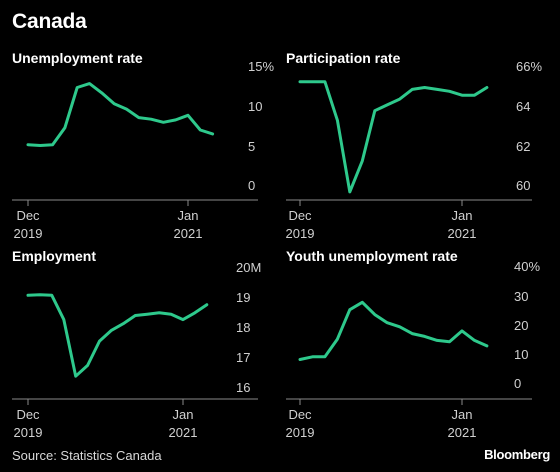  What do you see at coordinates (521, 296) in the screenshot?
I see `y-tick-label-3-3: 30` at bounding box center [521, 296].